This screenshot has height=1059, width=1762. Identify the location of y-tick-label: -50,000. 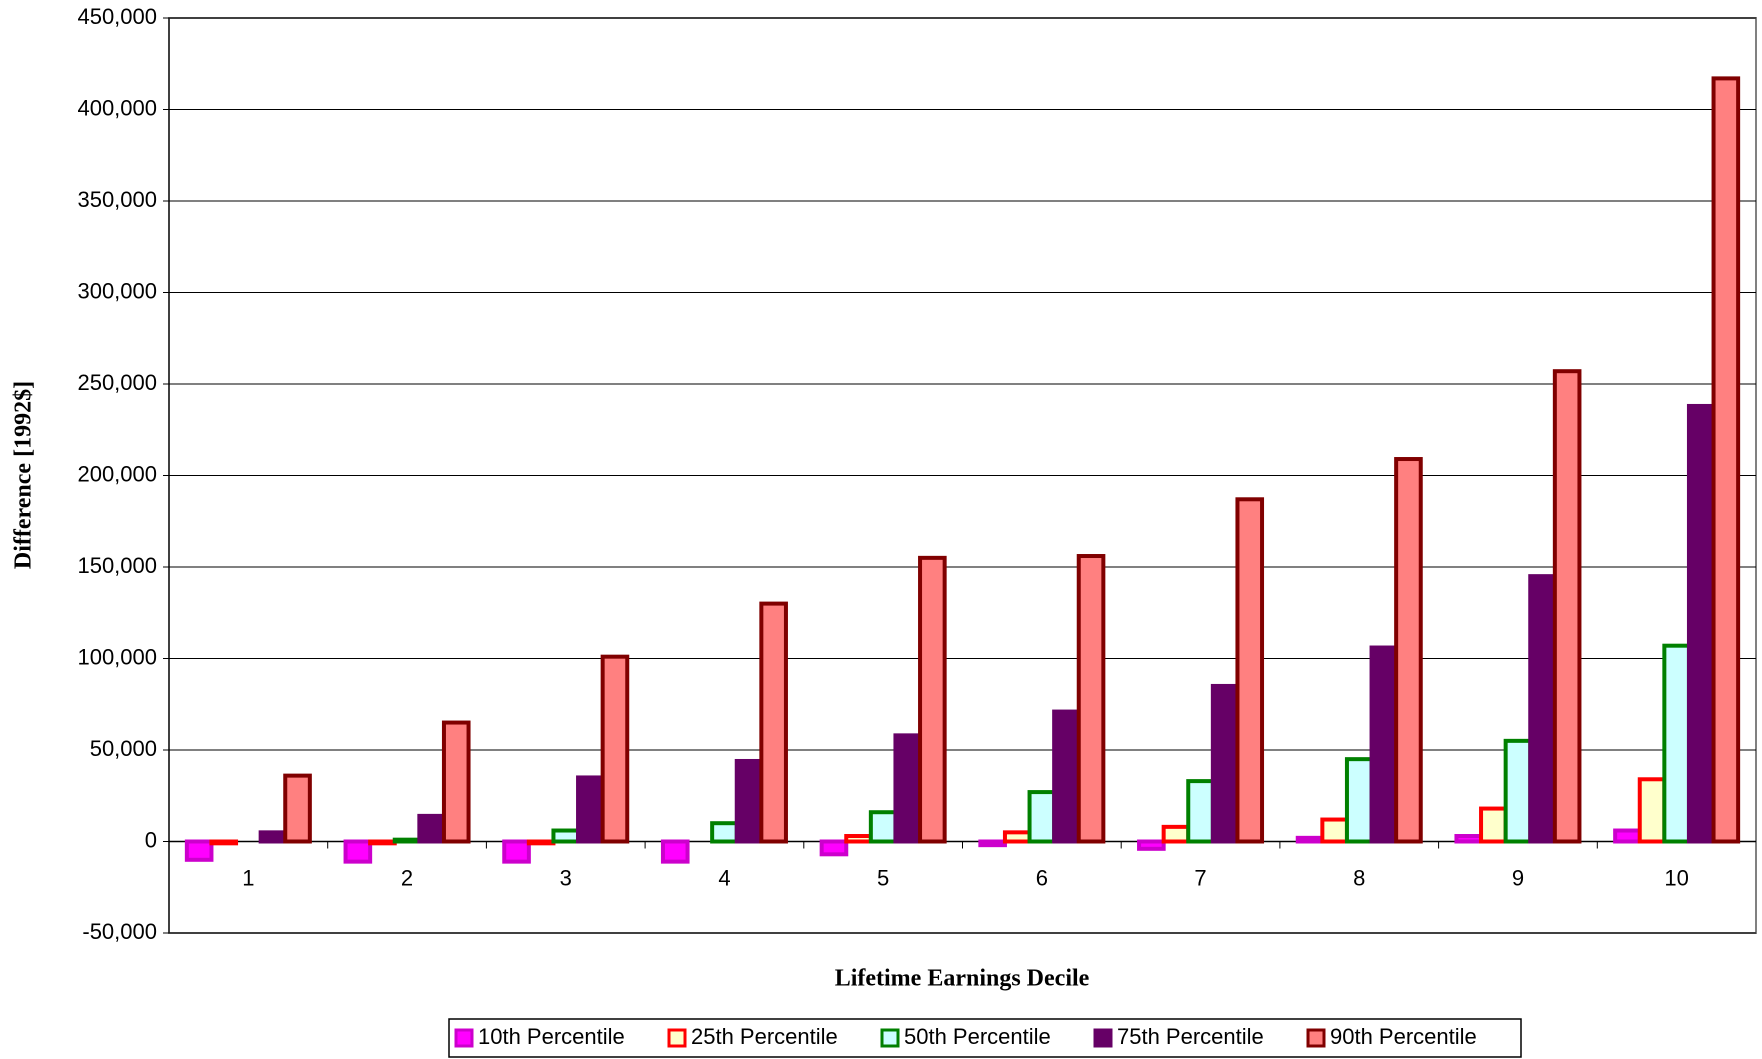
(119, 931).